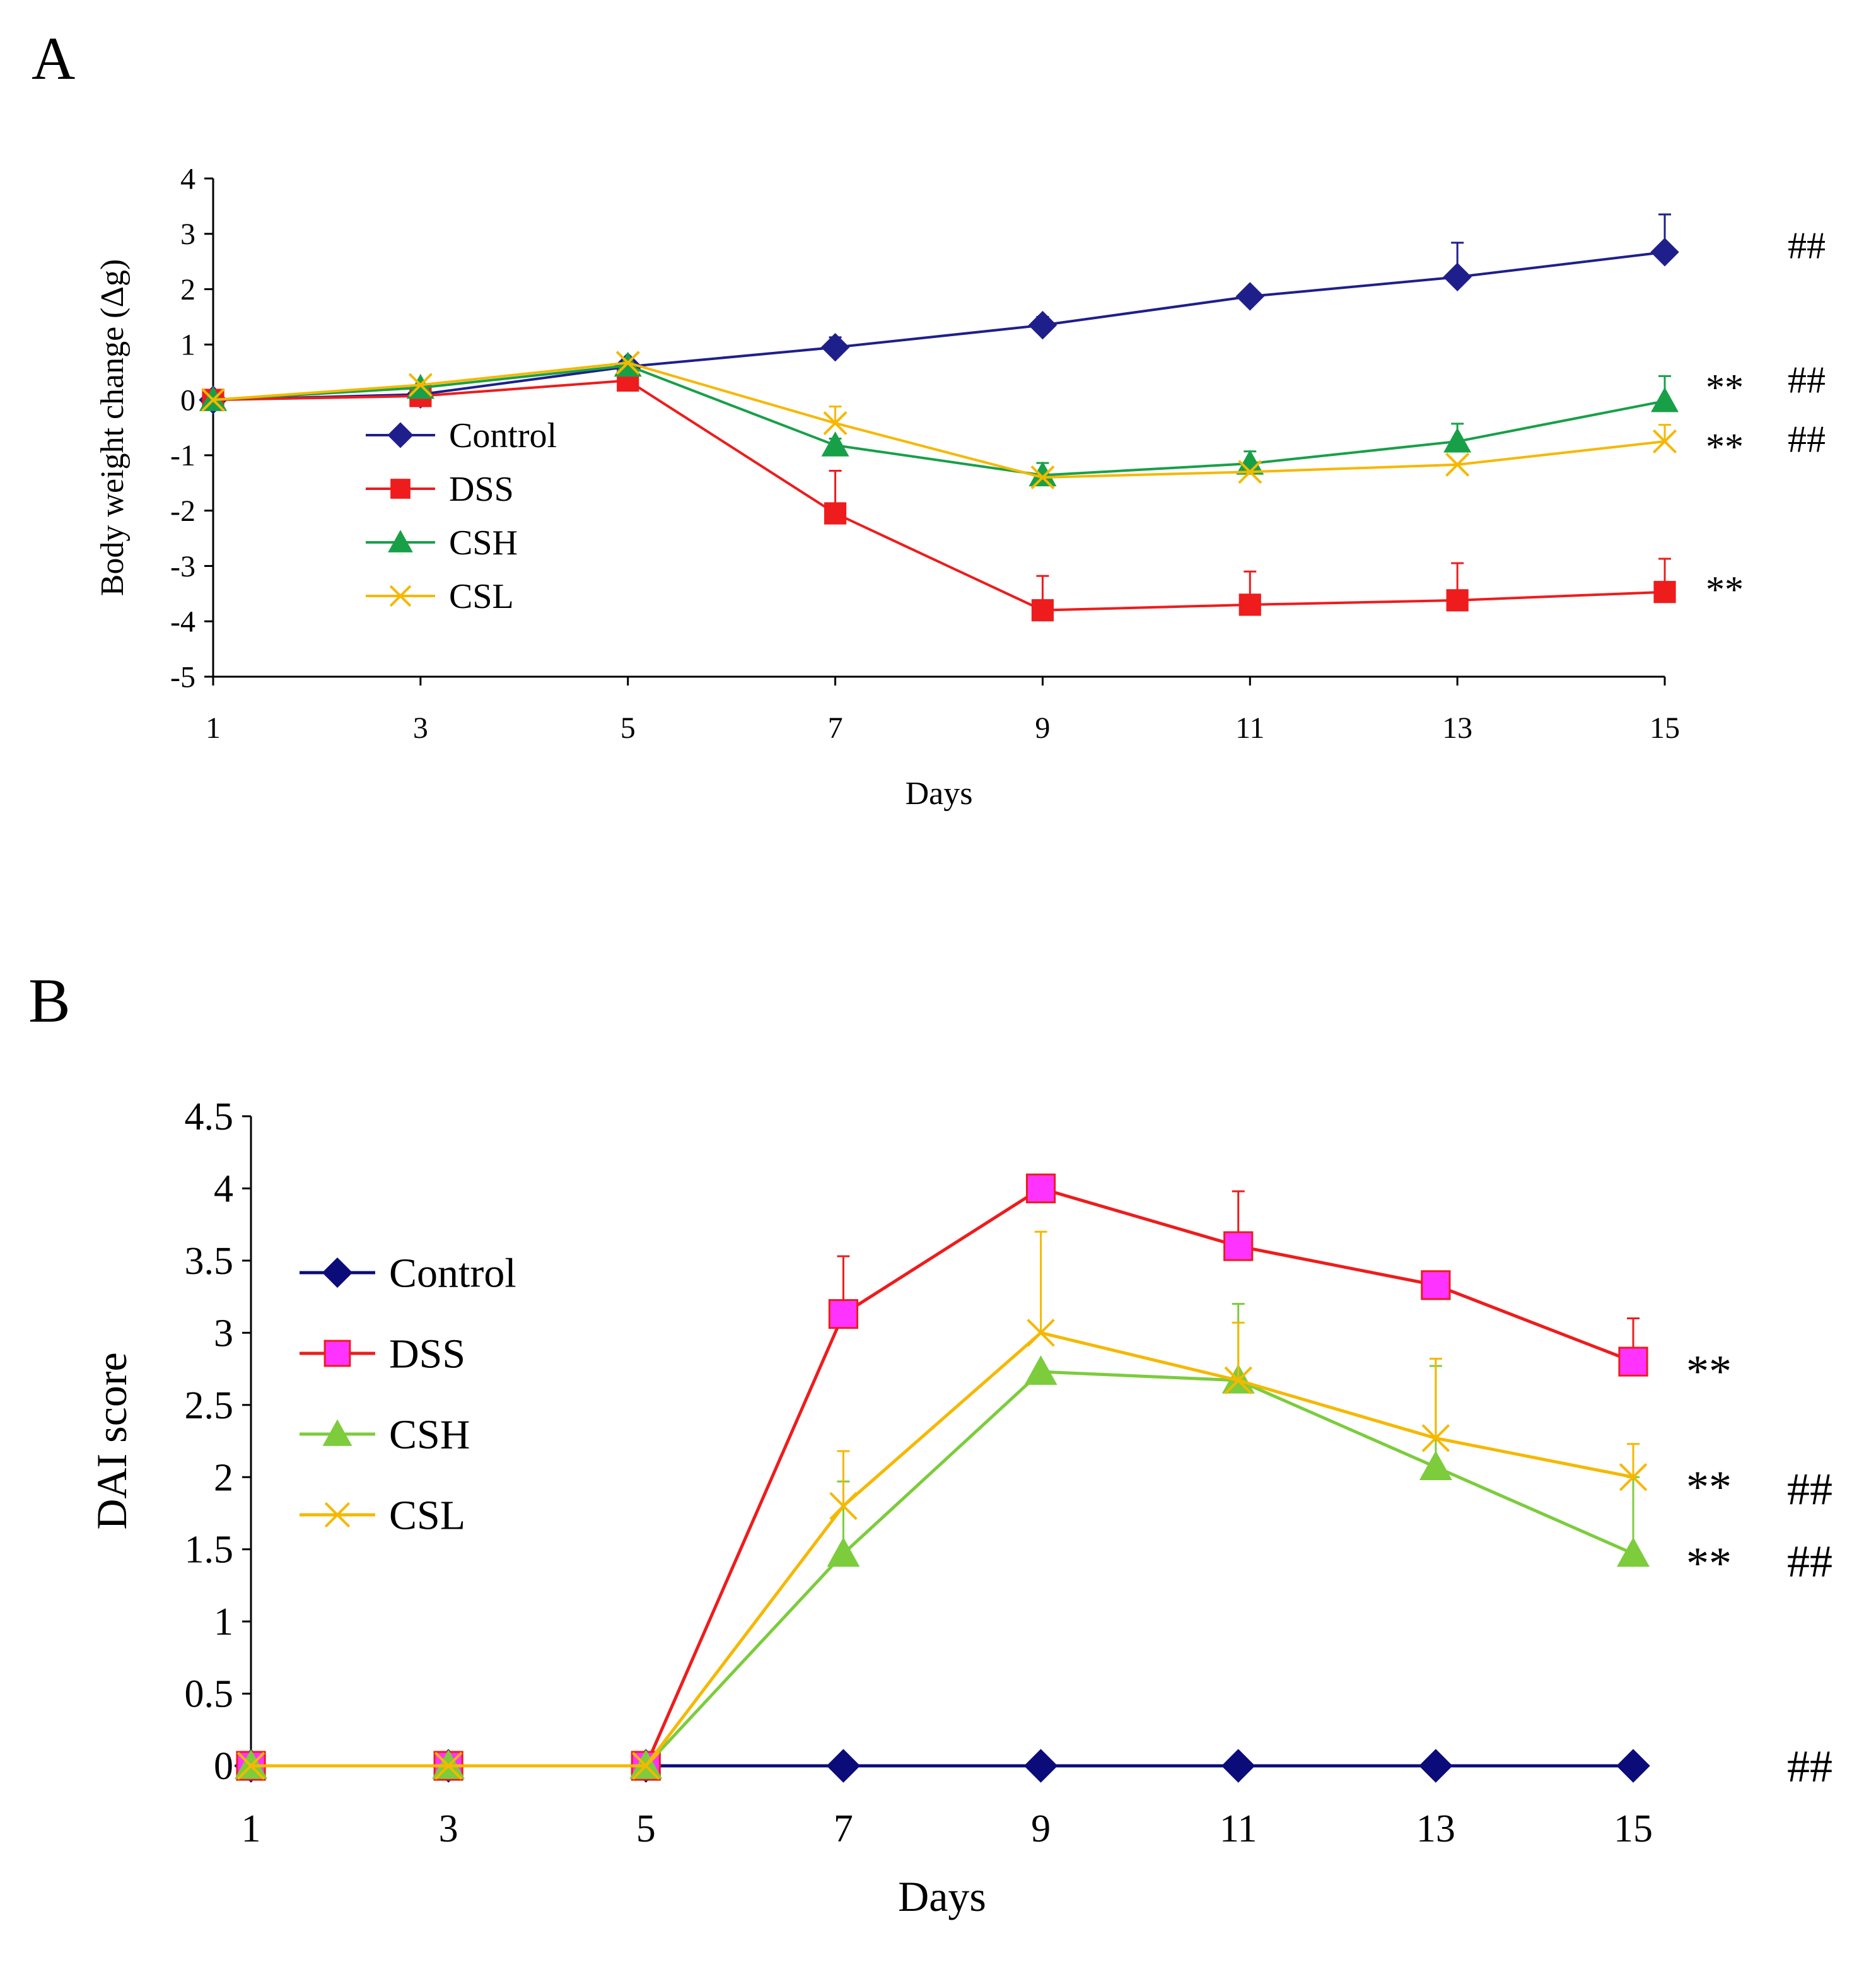 Image resolution: width=1876 pixels, height=1967 pixels. I want to click on series-dss, so click(939, 495).